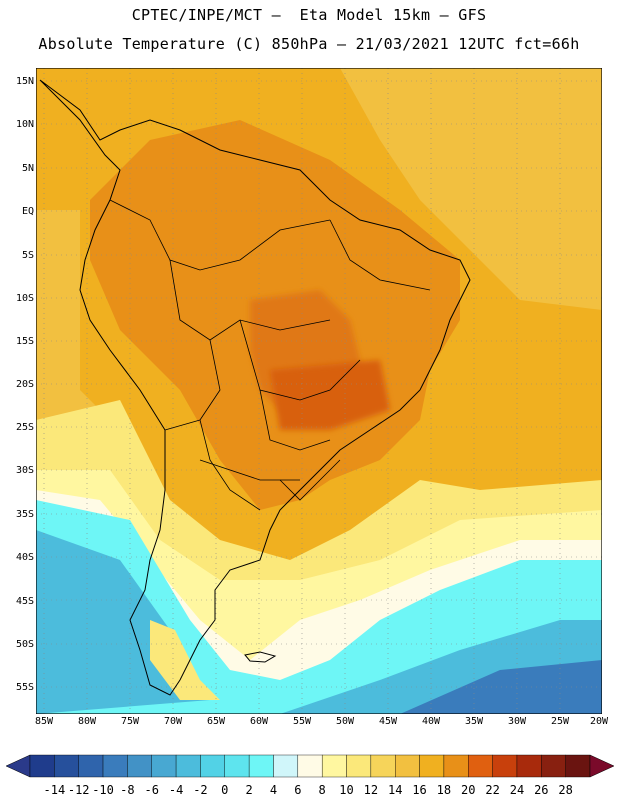 The width and height of the screenshot is (618, 800). I want to click on temp-field-ocean-north, so click(471, 189).